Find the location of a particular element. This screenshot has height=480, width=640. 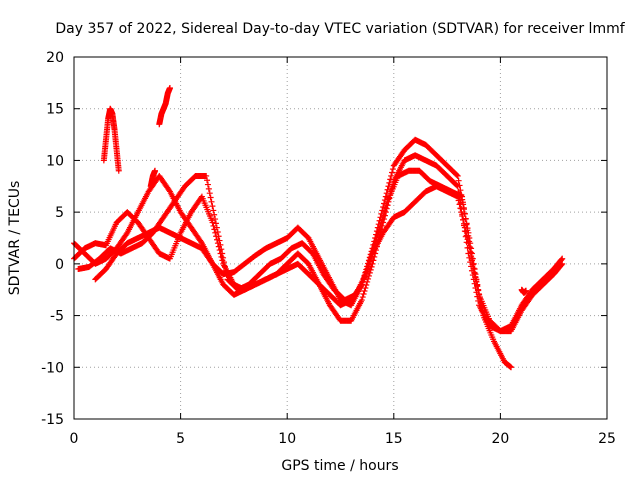

y-axis-label: SDTVAR / TECUs is located at coordinates (15, 238).